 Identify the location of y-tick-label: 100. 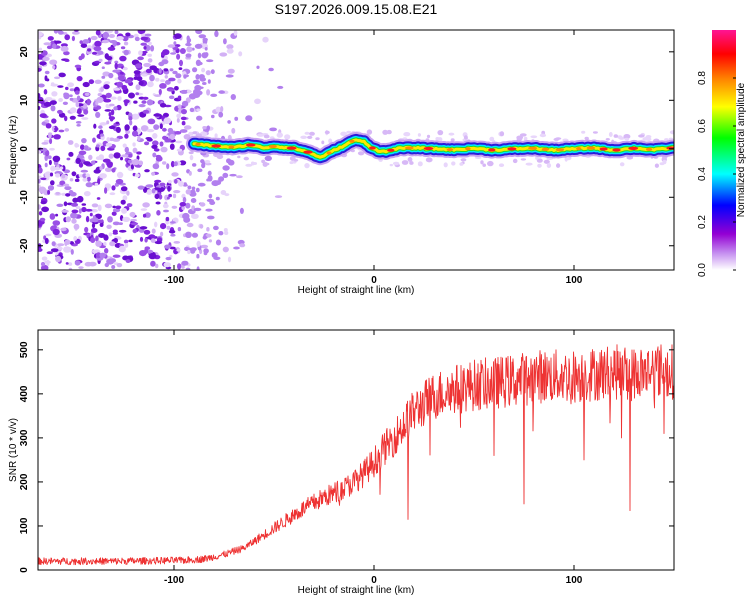
(24, 525).